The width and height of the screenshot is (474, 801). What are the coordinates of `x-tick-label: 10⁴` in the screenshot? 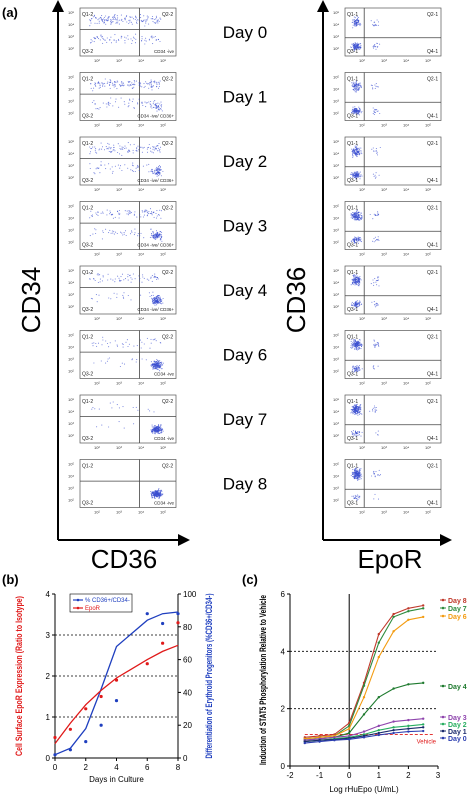 It's located at (141, 125).